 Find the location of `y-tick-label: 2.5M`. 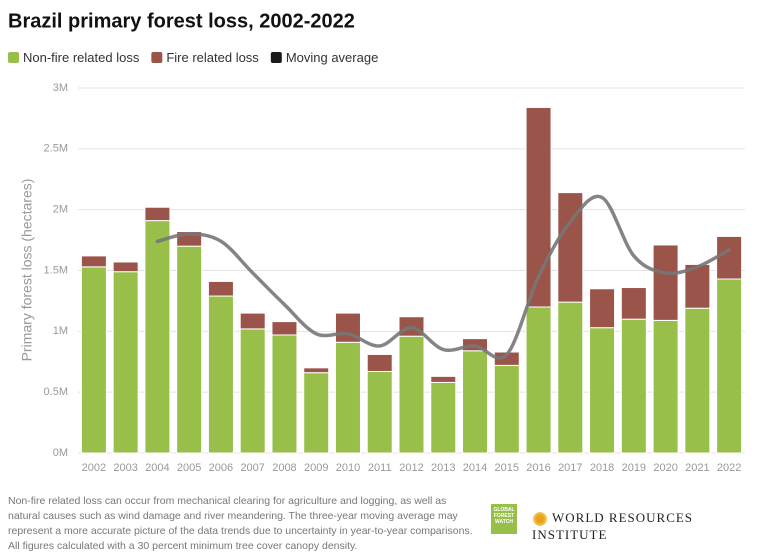

y-tick-label: 2.5M is located at coordinates (56, 149).